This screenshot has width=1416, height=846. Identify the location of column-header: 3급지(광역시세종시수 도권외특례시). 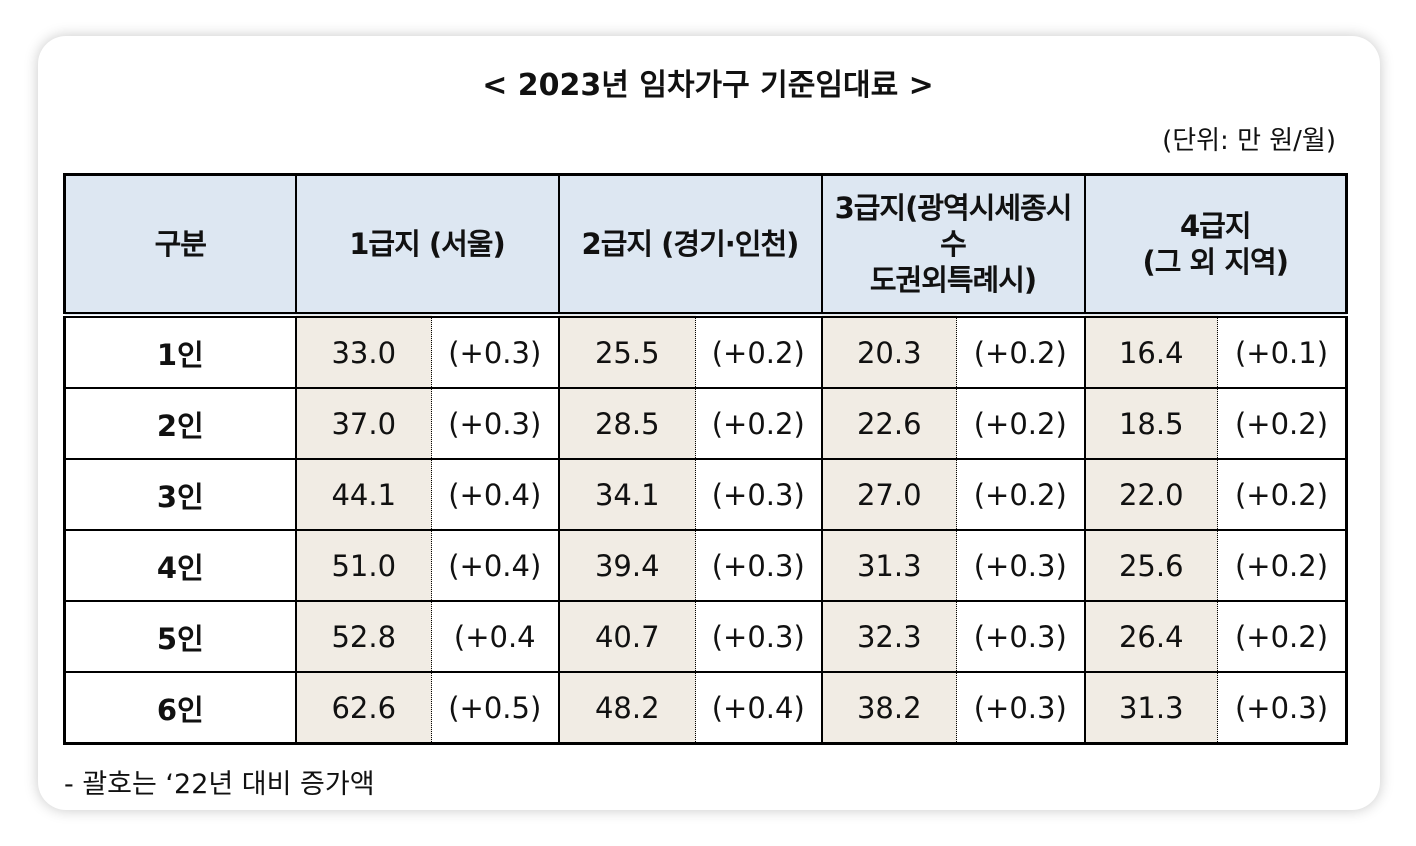
(953, 245).